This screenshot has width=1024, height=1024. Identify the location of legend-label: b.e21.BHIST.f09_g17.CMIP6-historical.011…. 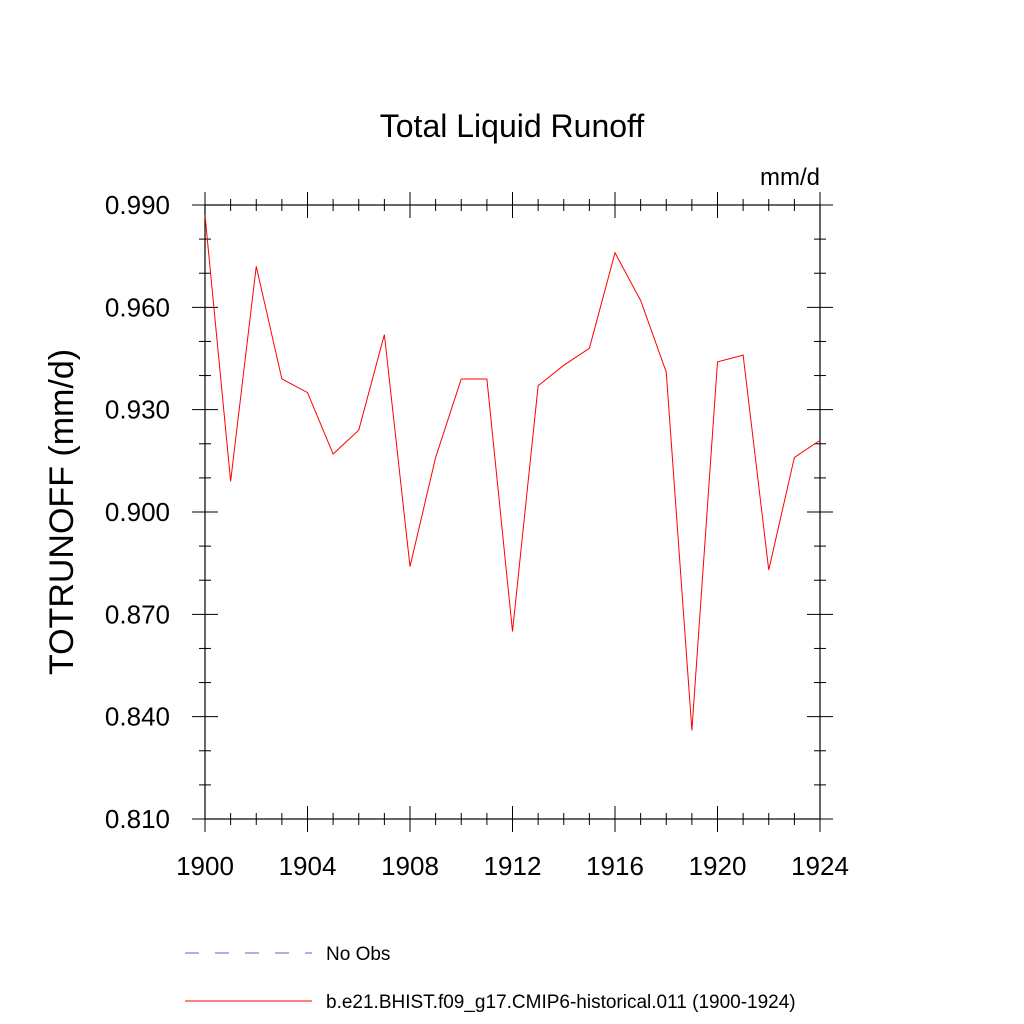
(561, 1002).